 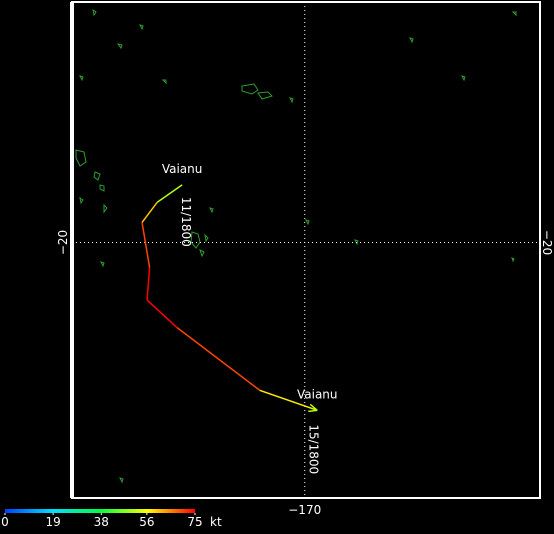 I want to click on colorbar-label: 56, so click(x=146, y=522).